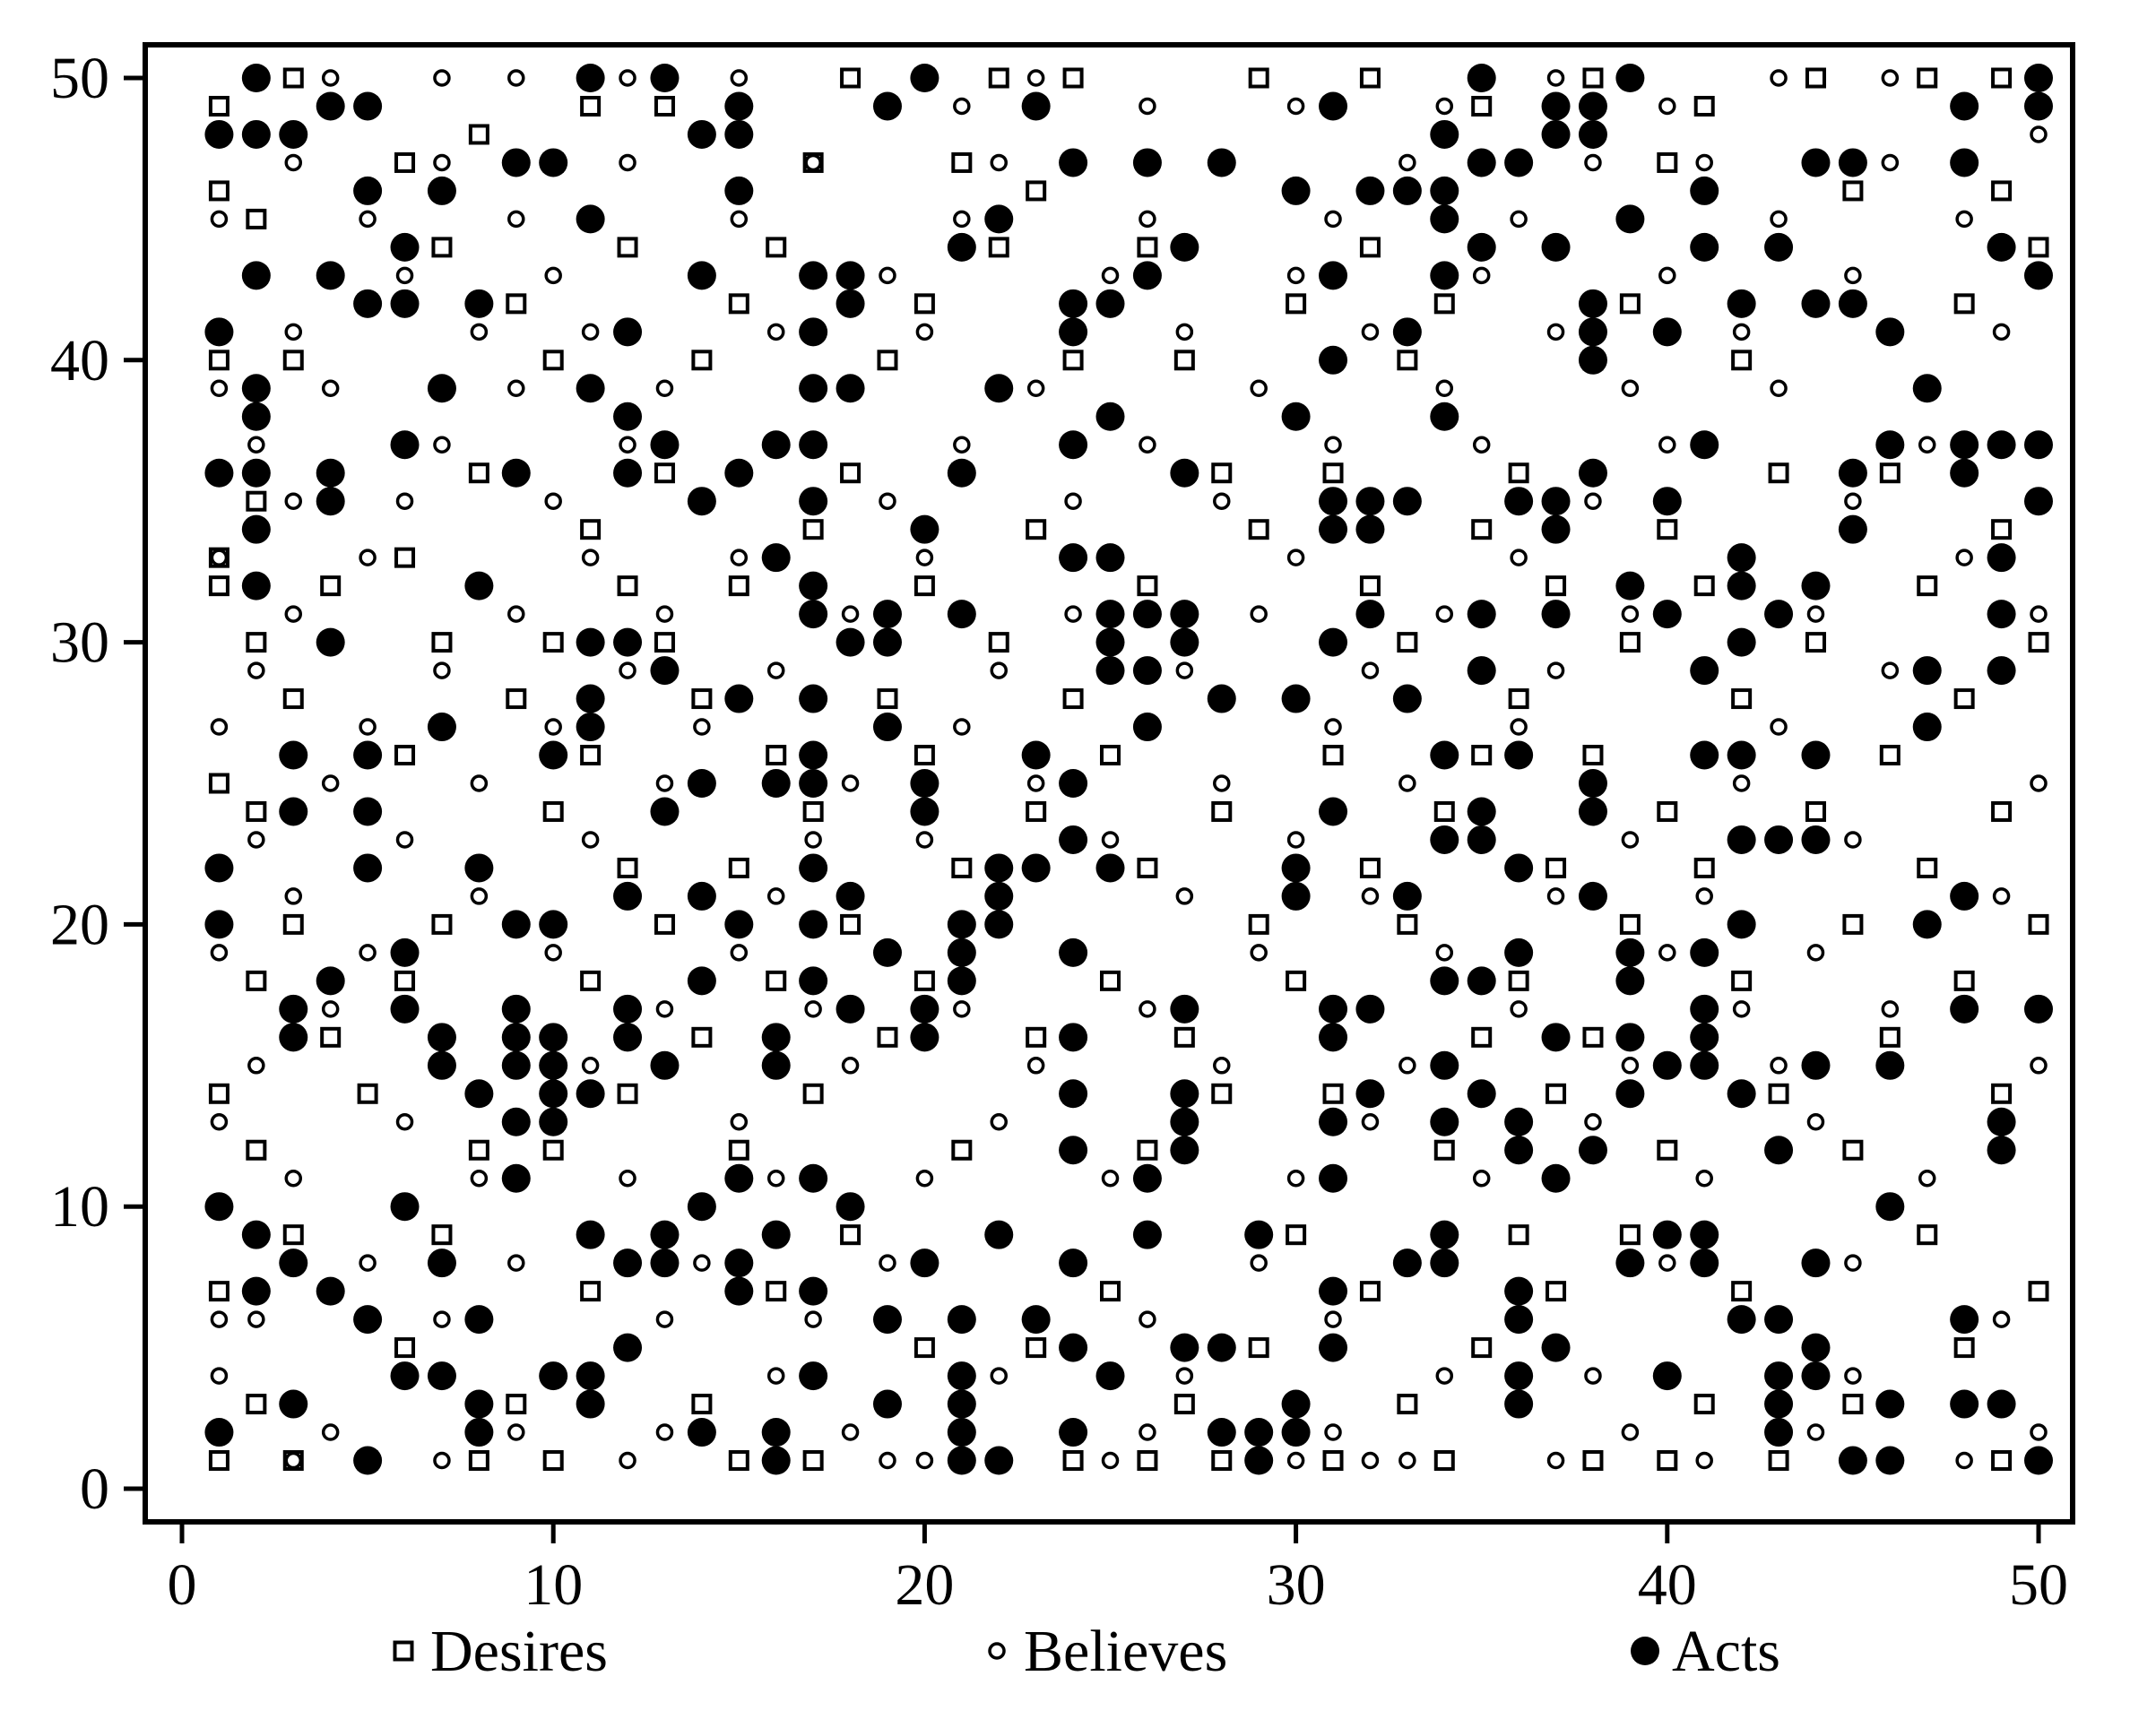  Describe the element at coordinates (80, 924) in the screenshot. I see `y-tick-label: 20` at that location.